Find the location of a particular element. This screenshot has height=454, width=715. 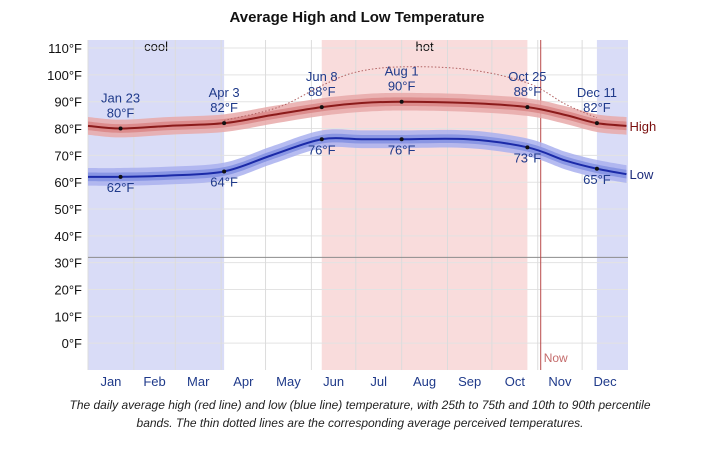

low-annotation-value: 65°F is located at coordinates (597, 179).